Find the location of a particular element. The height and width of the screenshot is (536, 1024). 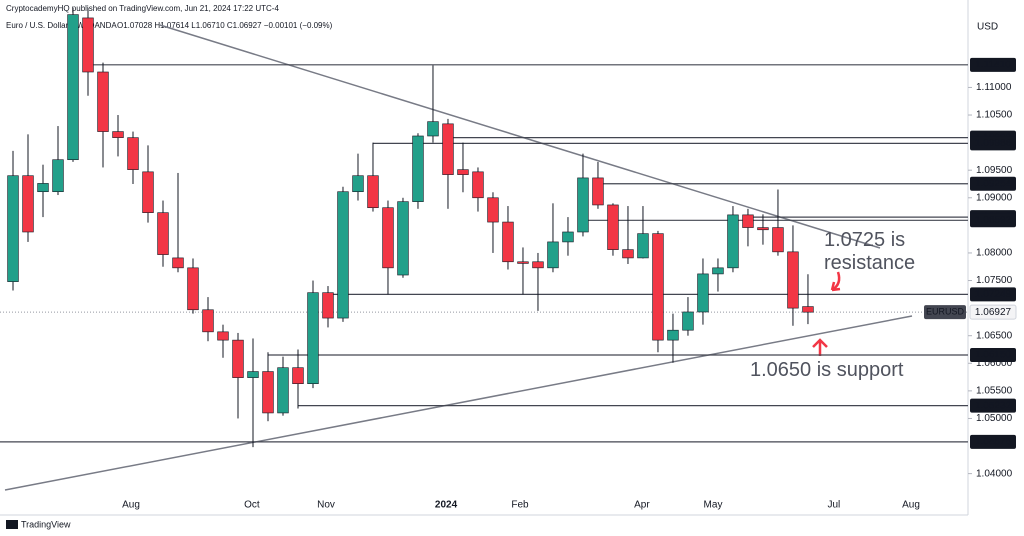

x-tick-label: Feb is located at coordinates (520, 505).